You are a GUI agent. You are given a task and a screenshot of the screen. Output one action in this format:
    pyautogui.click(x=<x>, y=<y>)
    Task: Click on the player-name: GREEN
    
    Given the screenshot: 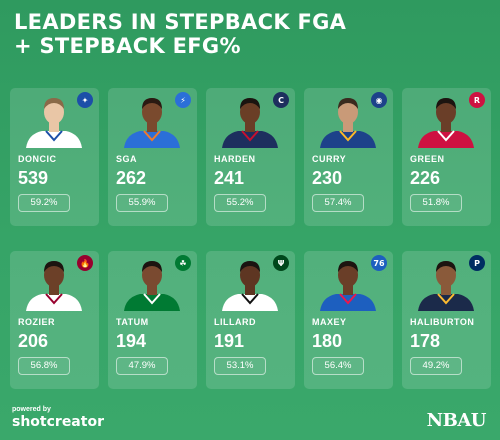 What is the action you would take?
    pyautogui.click(x=427, y=159)
    